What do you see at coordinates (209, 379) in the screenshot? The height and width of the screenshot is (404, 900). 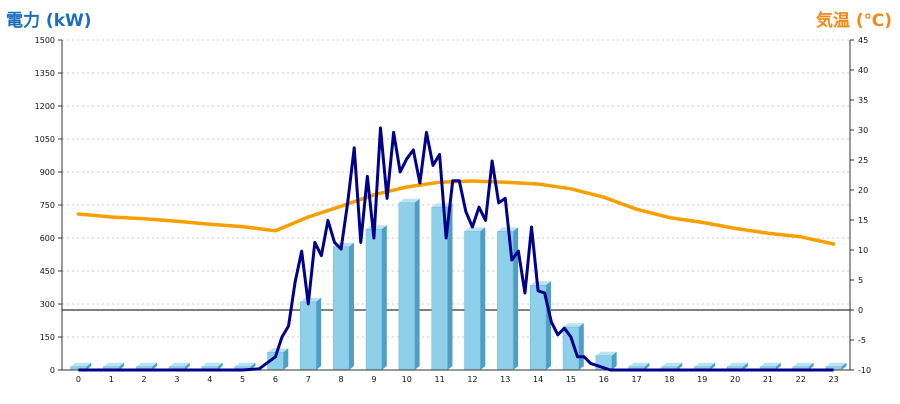 I see `x-tick-label: 4` at bounding box center [209, 379].